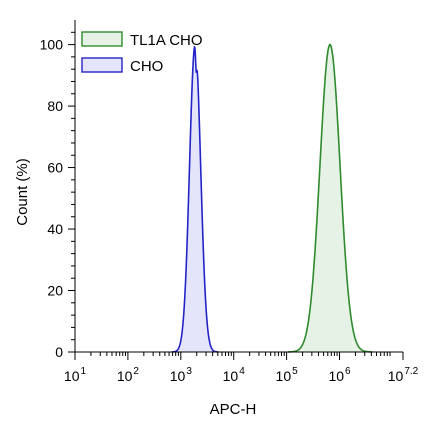  What do you see at coordinates (55, 106) in the screenshot?
I see `y-tick-label: 80` at bounding box center [55, 106].